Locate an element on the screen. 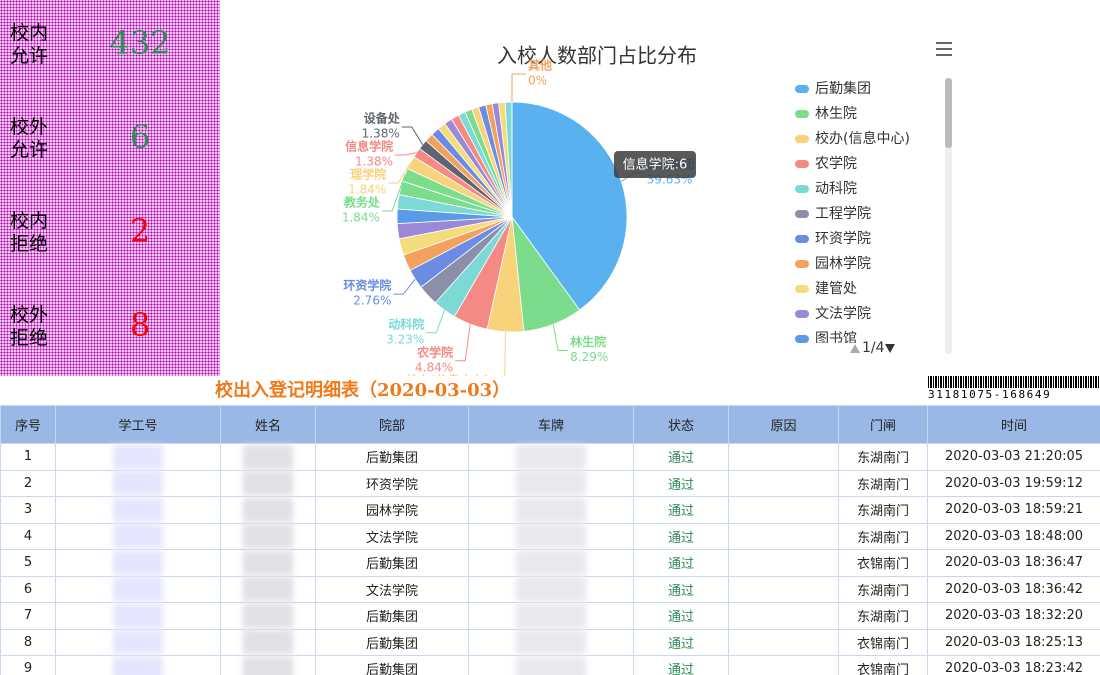 The image size is (1100, 675). legend-page: 1/4 is located at coordinates (873, 348).